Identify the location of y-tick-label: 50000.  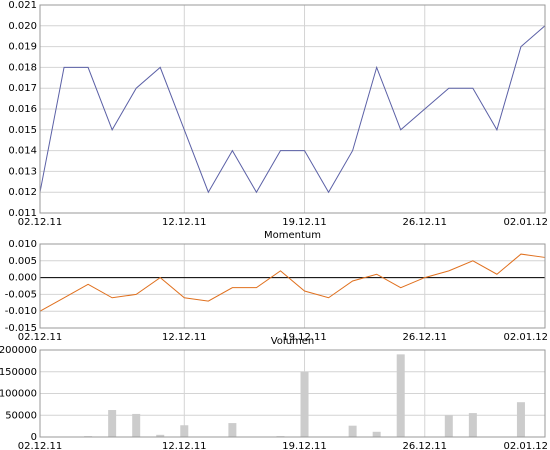
(21, 415).